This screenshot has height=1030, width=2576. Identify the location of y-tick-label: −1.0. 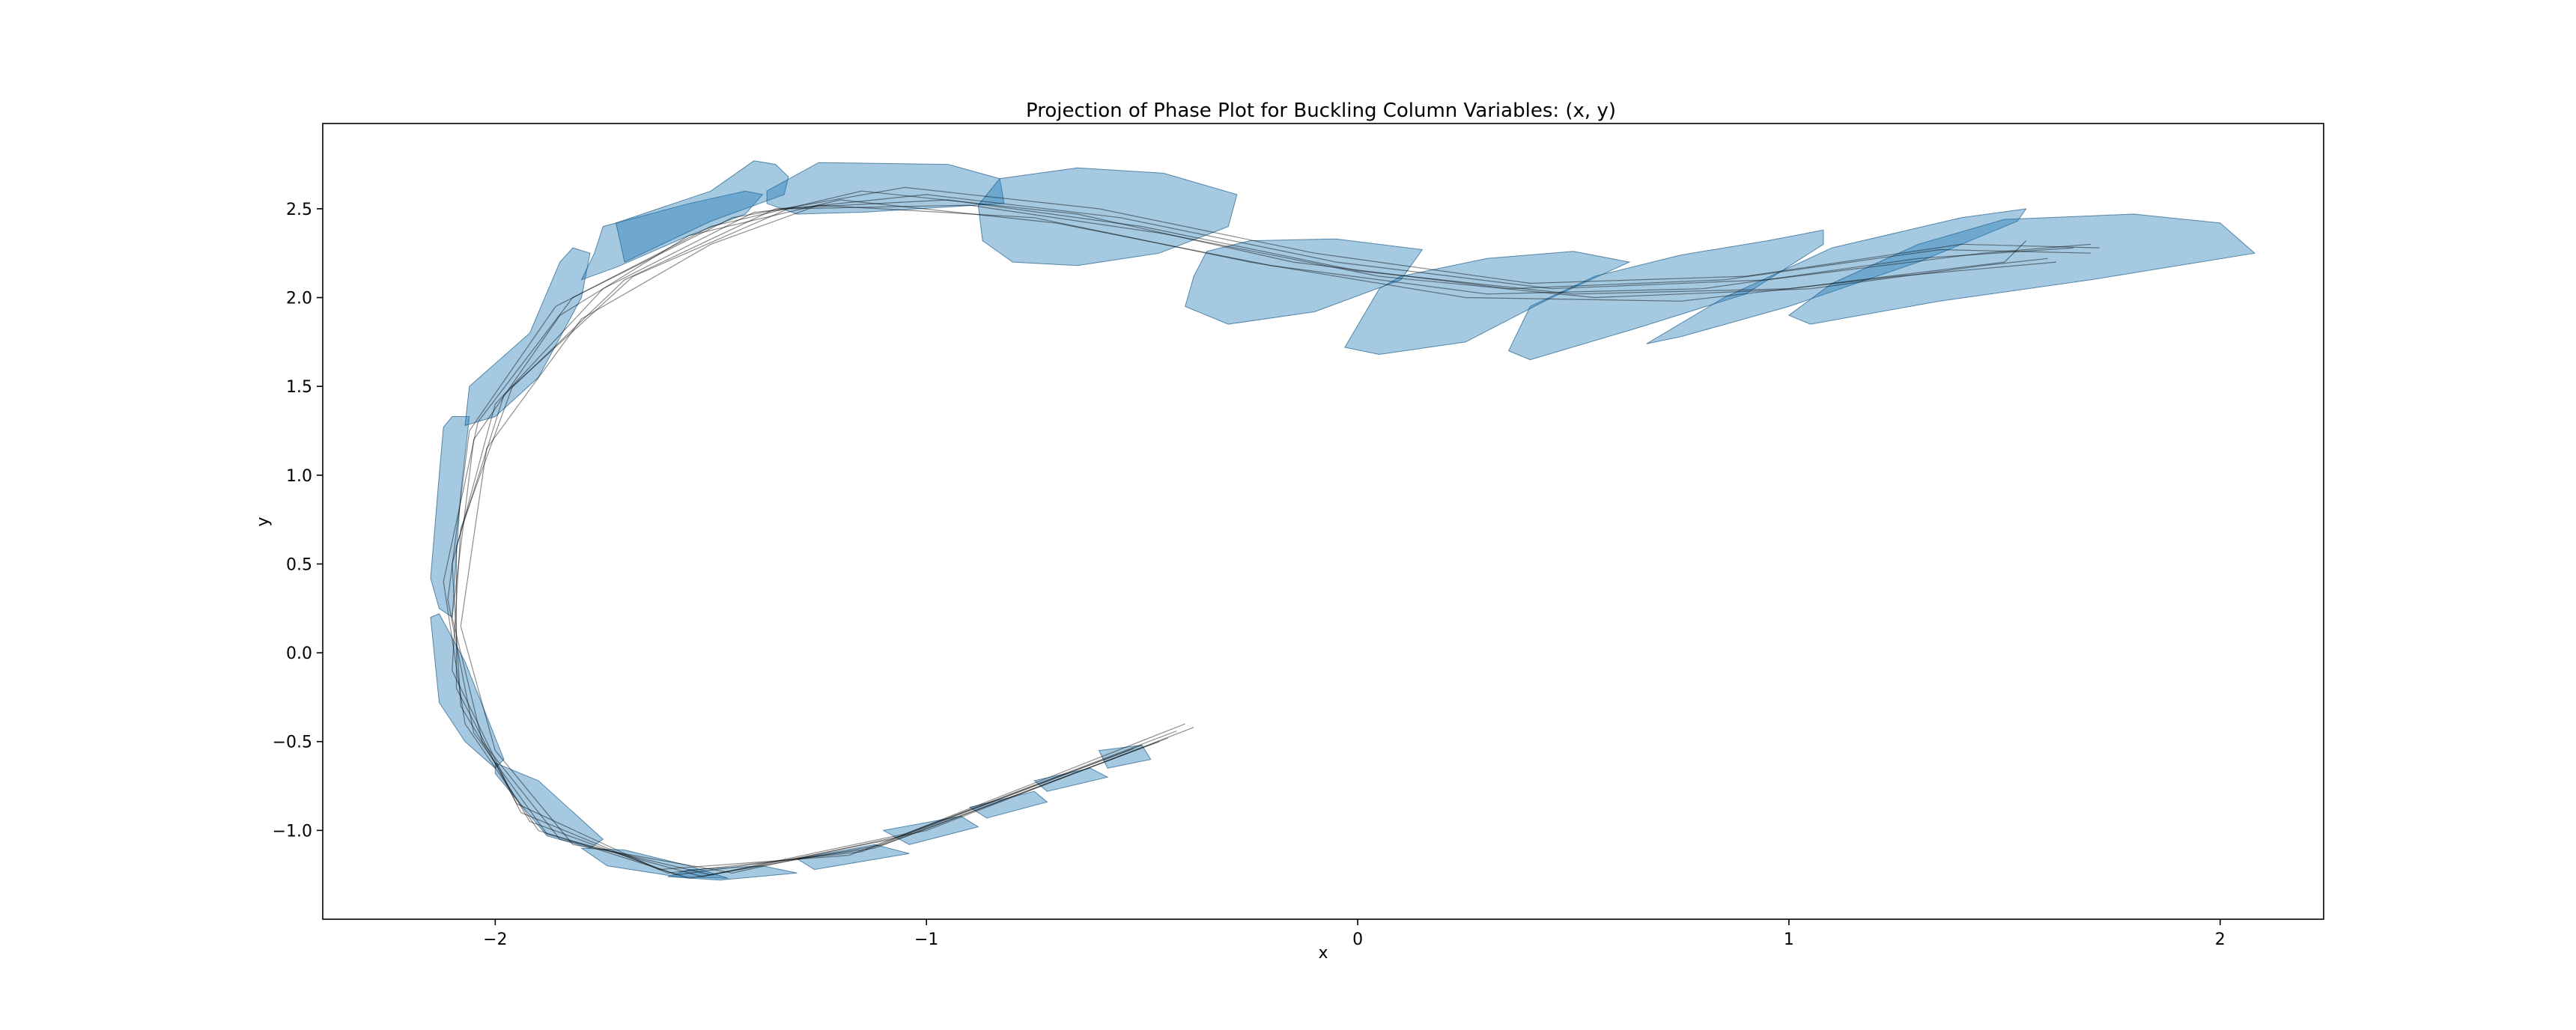
(292, 831).